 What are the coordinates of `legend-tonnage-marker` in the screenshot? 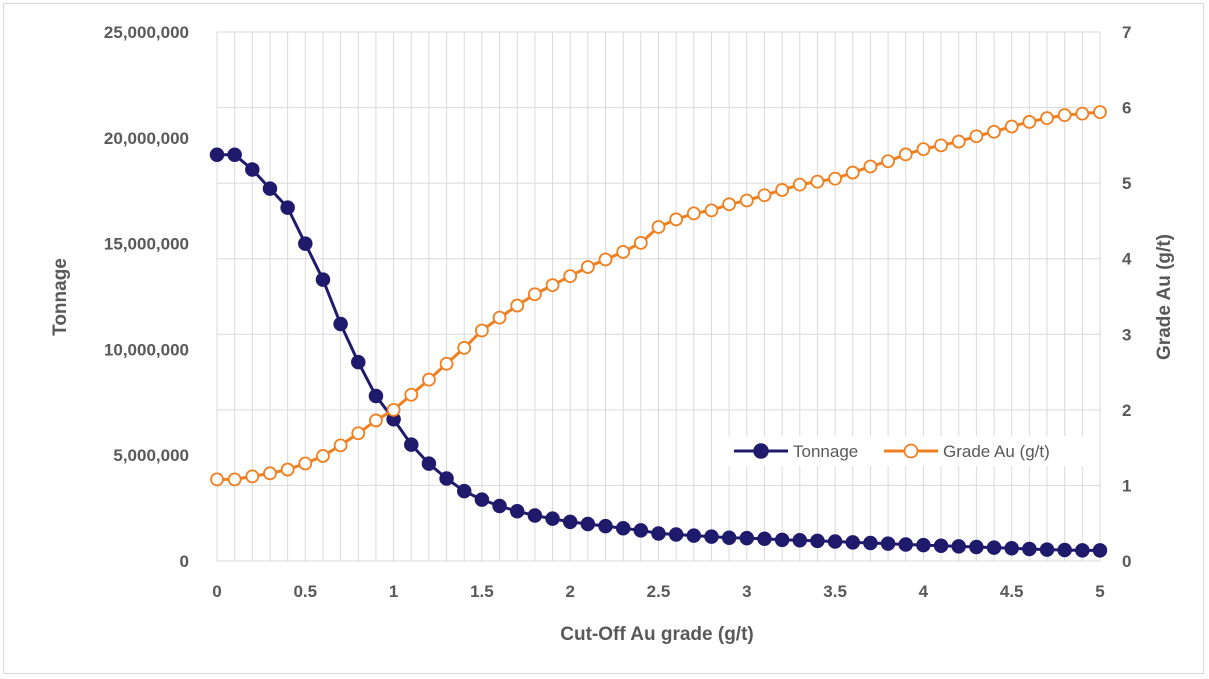 It's located at (761, 451).